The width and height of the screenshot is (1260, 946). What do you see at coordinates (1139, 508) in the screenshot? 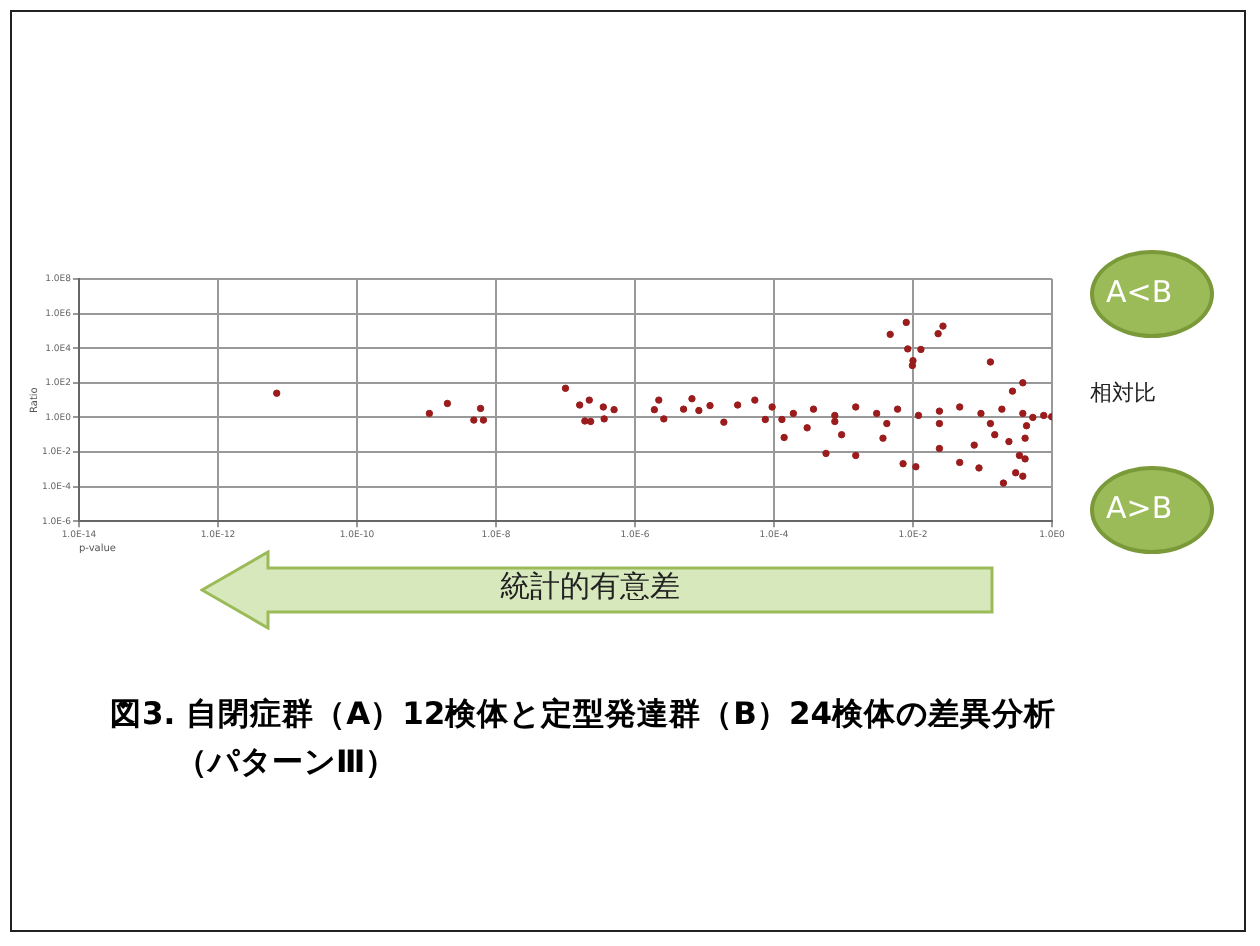
I see `text: A>B` at bounding box center [1139, 508].